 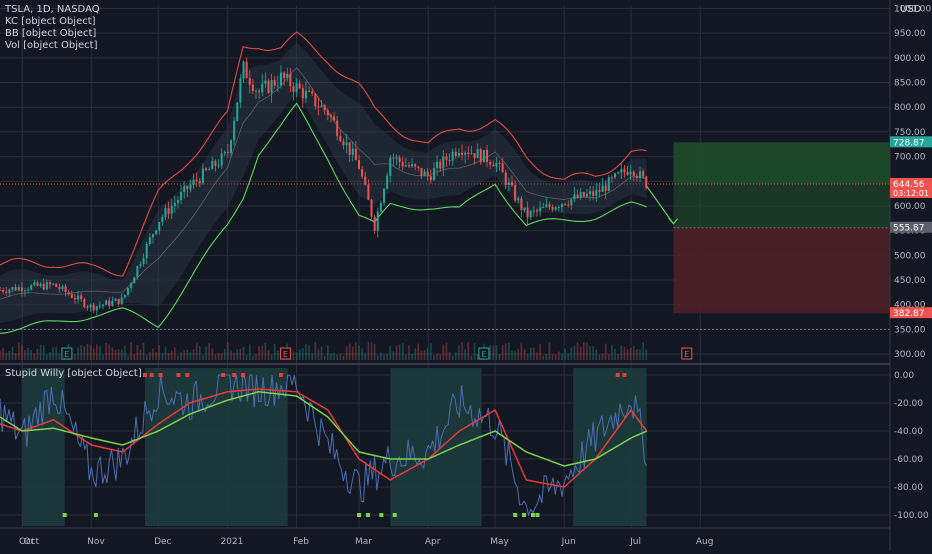 I want to click on osc-oversold-dot, so click(x=394, y=515).